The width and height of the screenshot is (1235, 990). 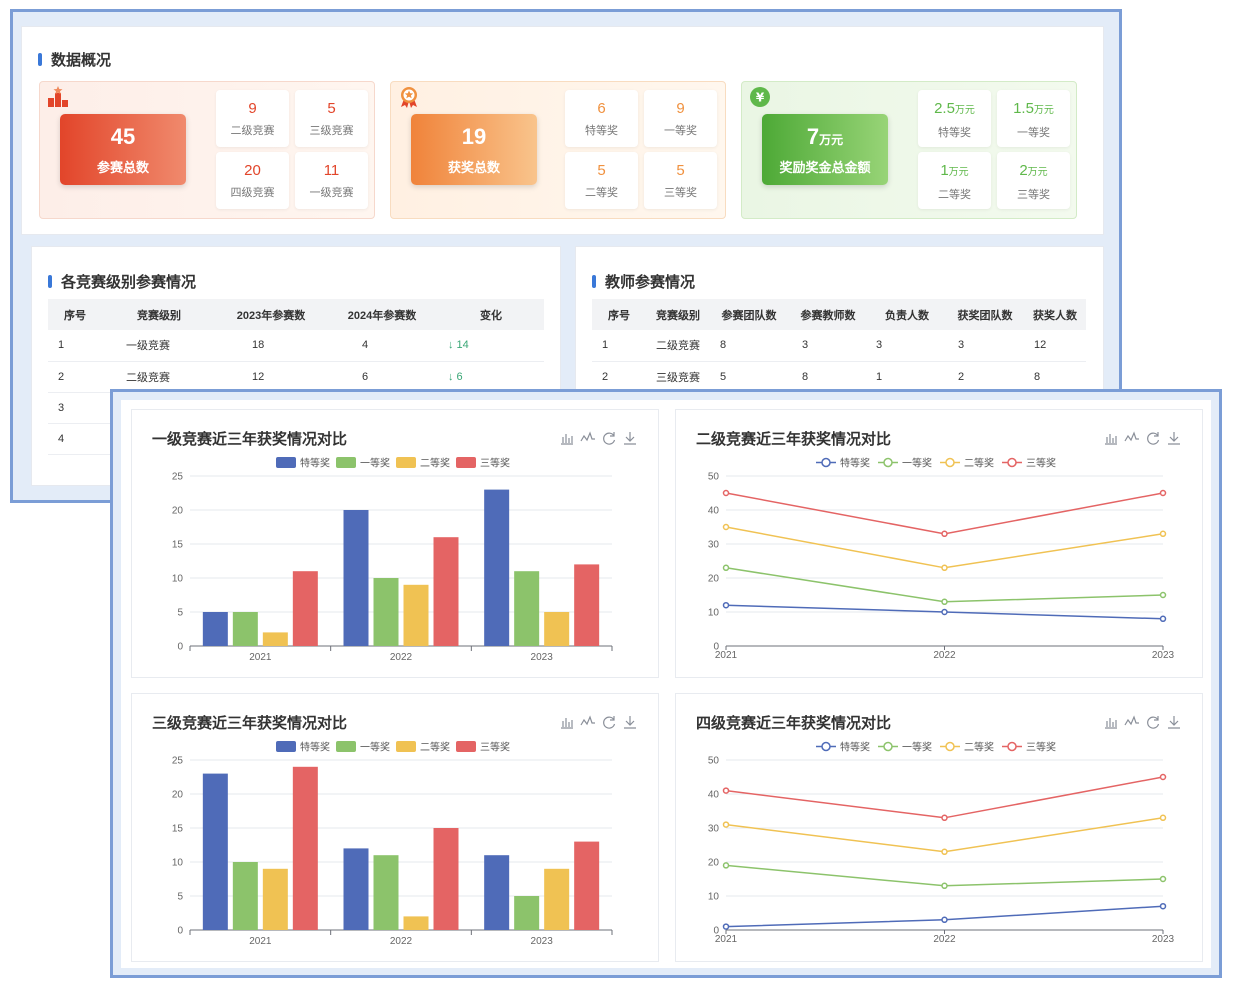 What do you see at coordinates (1041, 747) in the screenshot?
I see `legend-label: 三等奖` at bounding box center [1041, 747].